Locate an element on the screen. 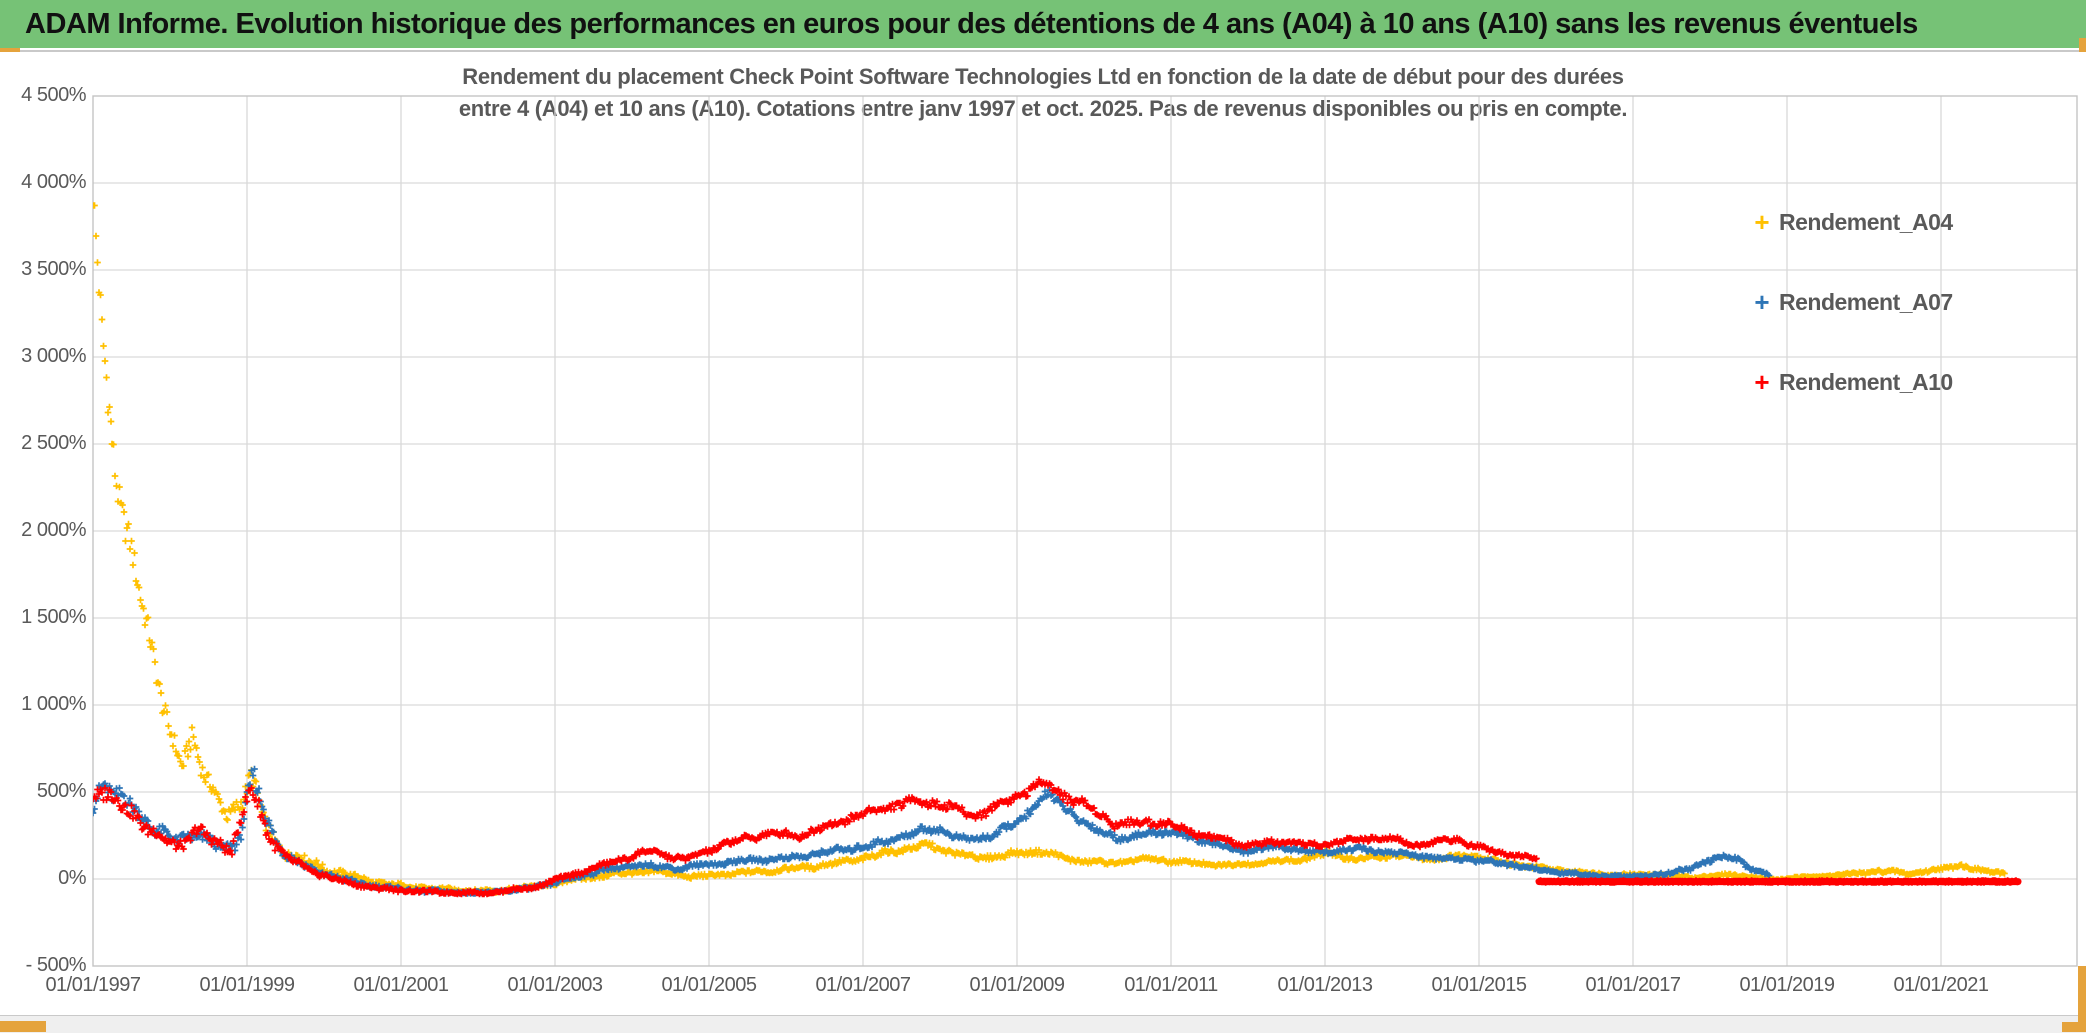  x-axis-label: 01/01/2011 is located at coordinates (1171, 985).